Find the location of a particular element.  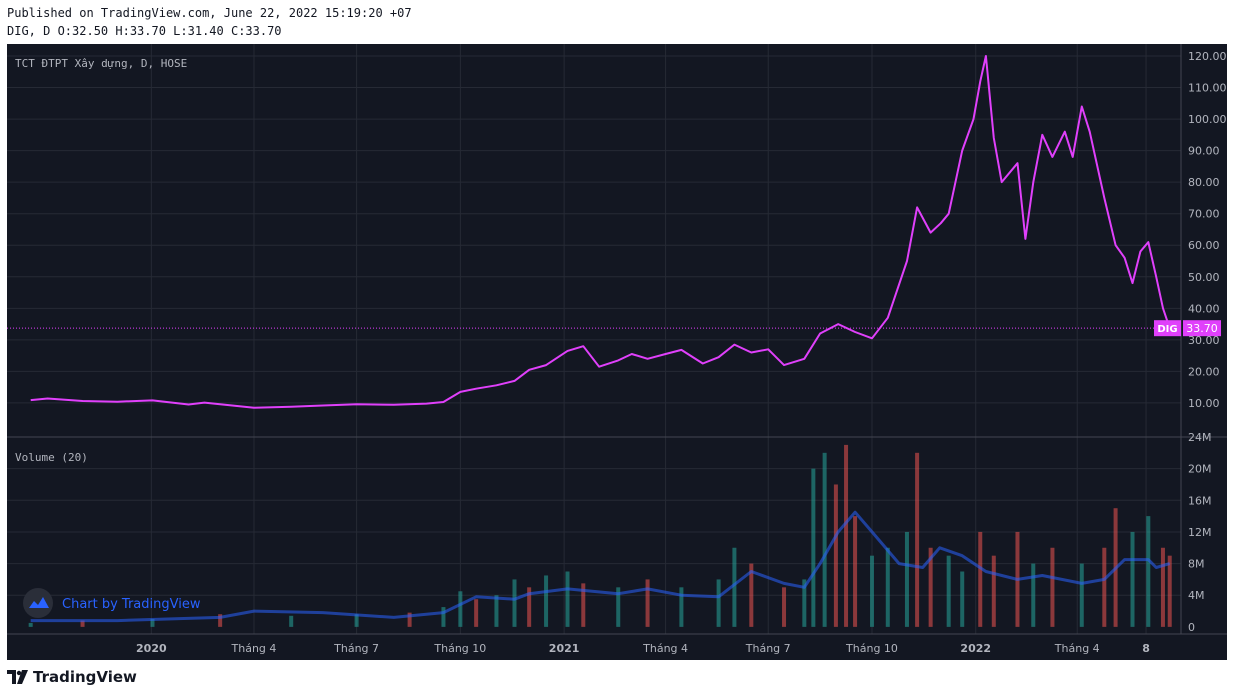

cloud-icon is located at coordinates (39, 602).